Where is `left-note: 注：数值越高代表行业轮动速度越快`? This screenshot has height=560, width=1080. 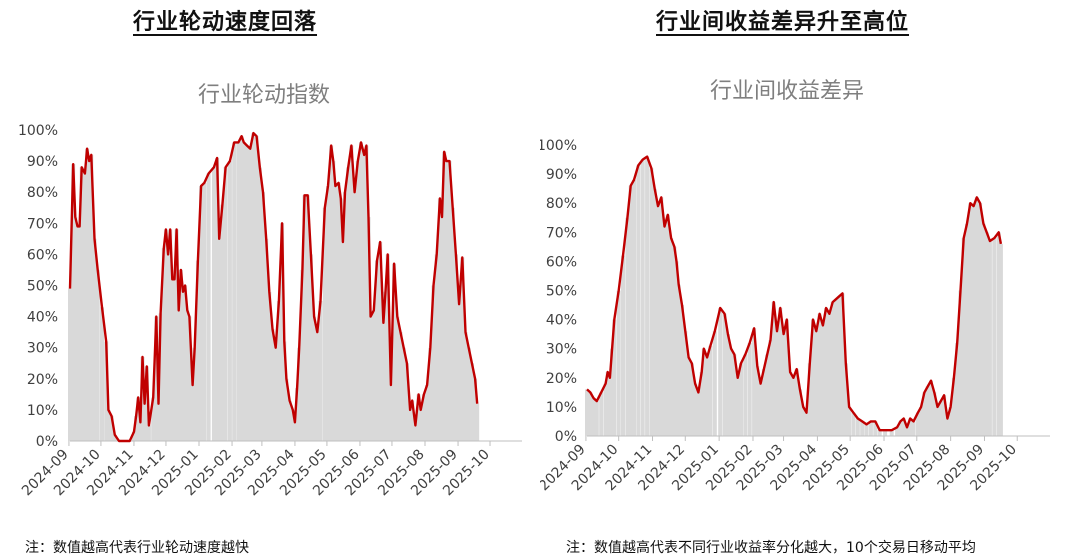
left-note: 注：数值越高代表行业轮动速度越快 is located at coordinates (137, 548).